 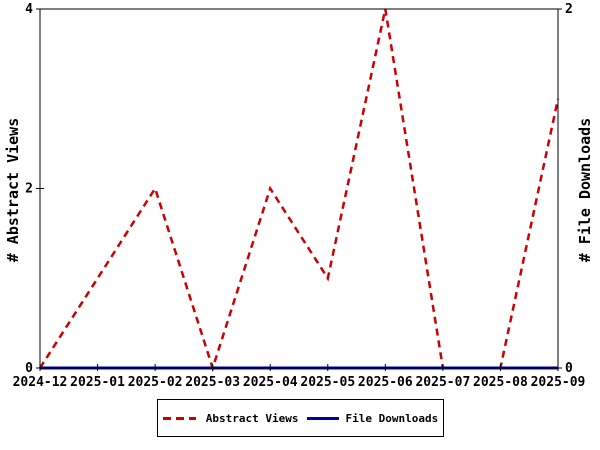 I want to click on left-axis-title: # Abstract Views, so click(x=13, y=190).